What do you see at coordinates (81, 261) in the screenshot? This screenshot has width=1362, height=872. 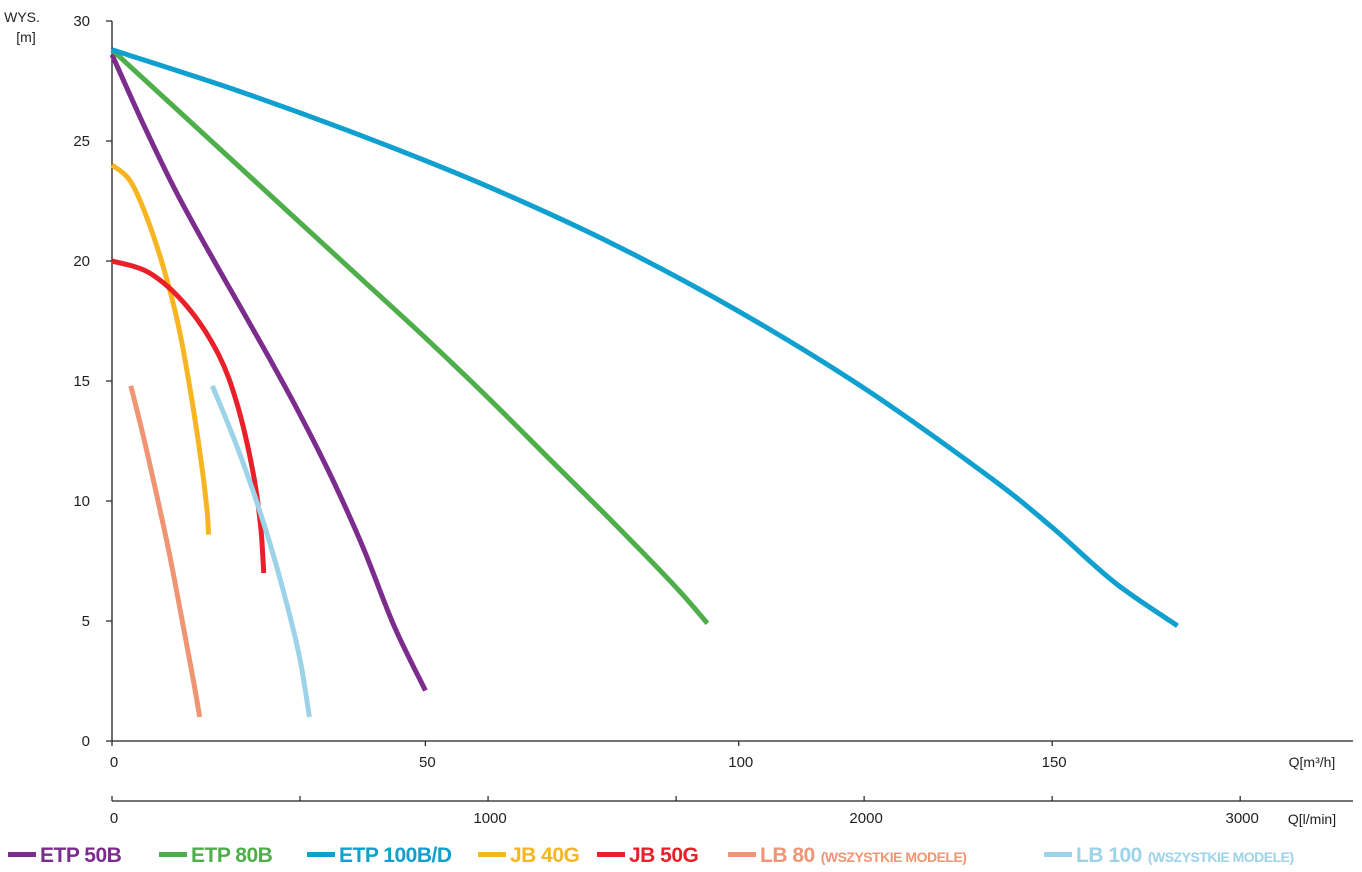 I see `y-tick-label: 20` at bounding box center [81, 261].